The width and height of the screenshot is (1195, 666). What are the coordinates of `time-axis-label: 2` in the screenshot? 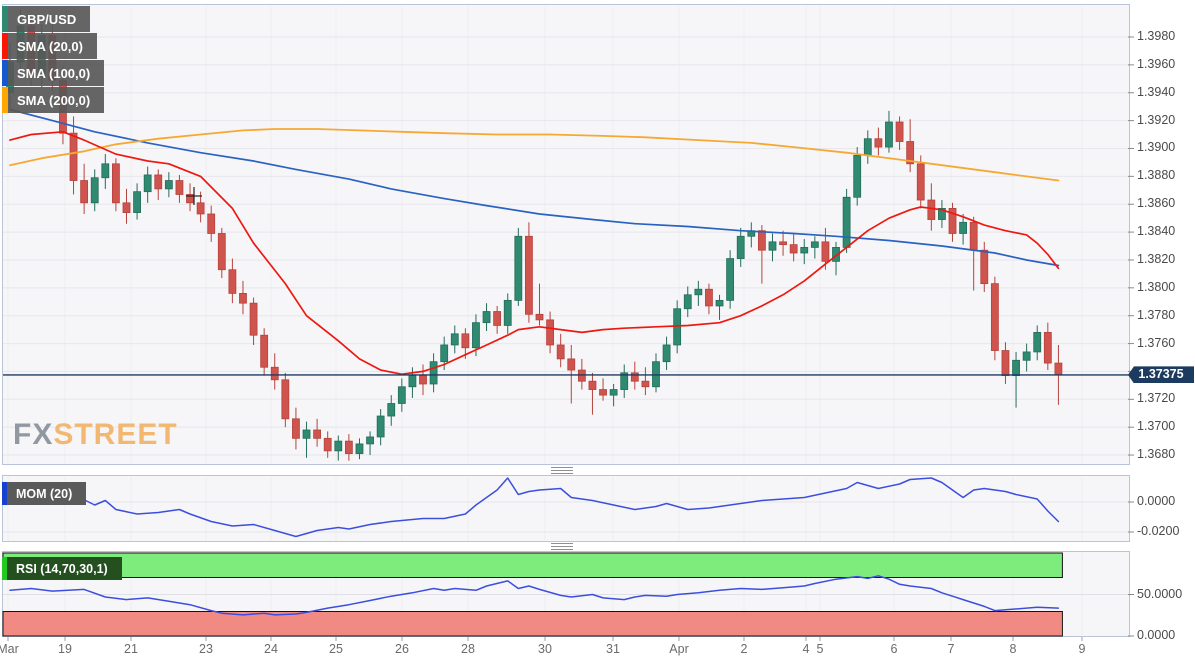 It's located at (744, 649).